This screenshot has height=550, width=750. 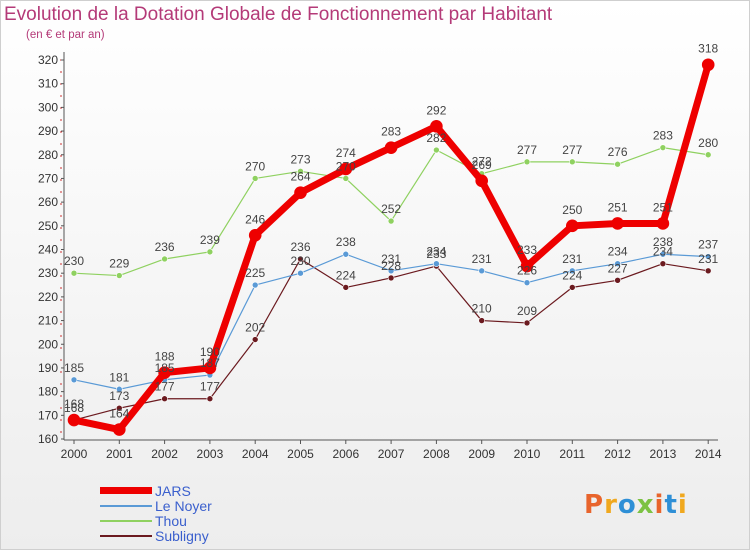 I want to click on data-label-thou: 252, so click(x=391, y=209).